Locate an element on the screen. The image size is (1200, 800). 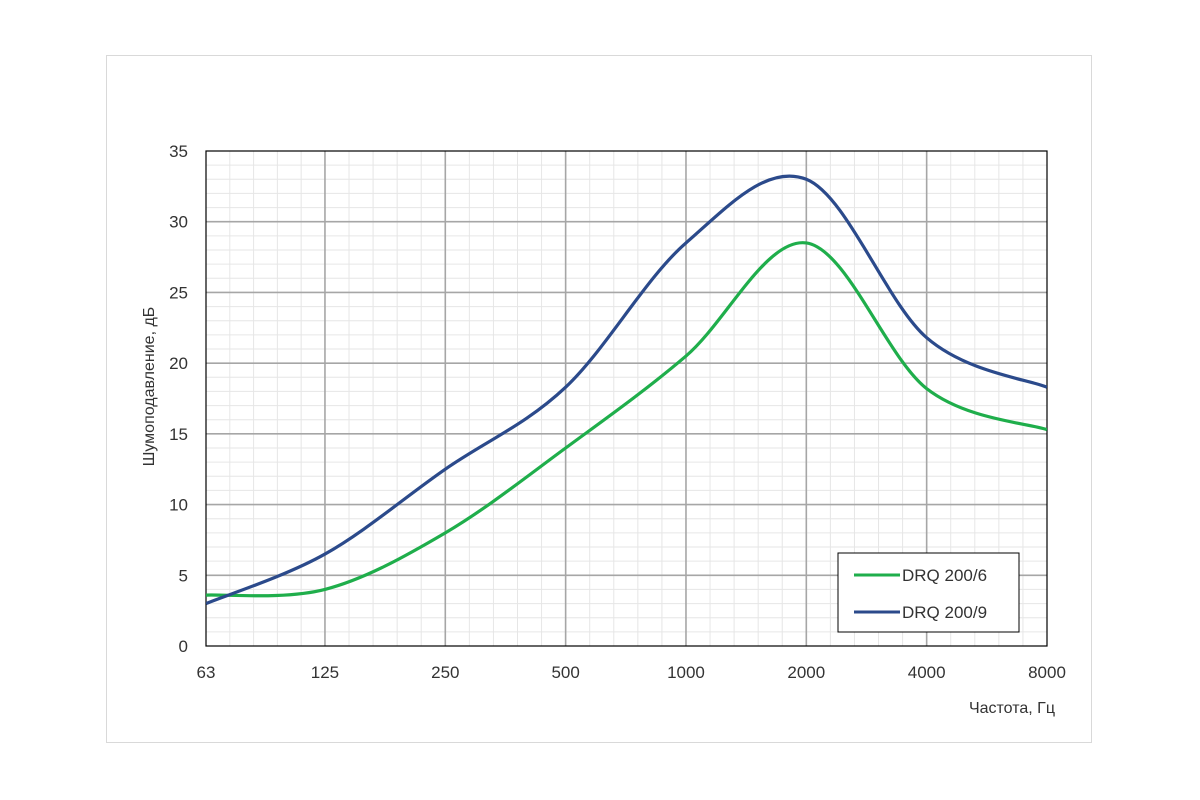
y-axis-title: Шумоподавление, дБ is located at coordinates (149, 387).